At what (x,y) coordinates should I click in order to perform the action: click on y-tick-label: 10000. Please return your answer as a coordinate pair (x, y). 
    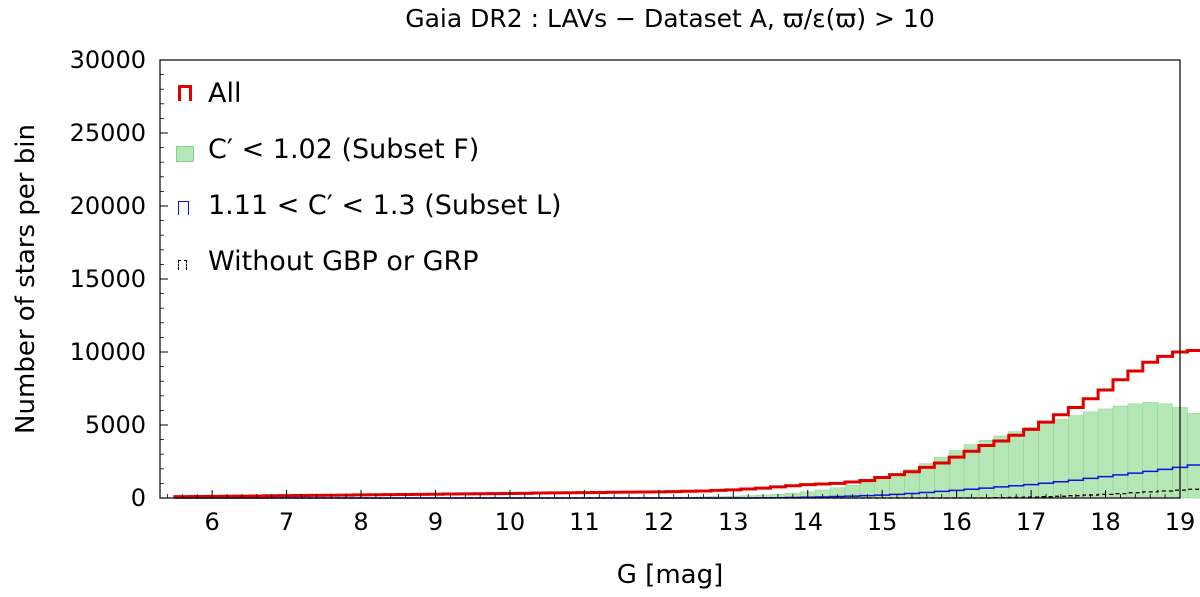
    Looking at the image, I should click on (108, 352).